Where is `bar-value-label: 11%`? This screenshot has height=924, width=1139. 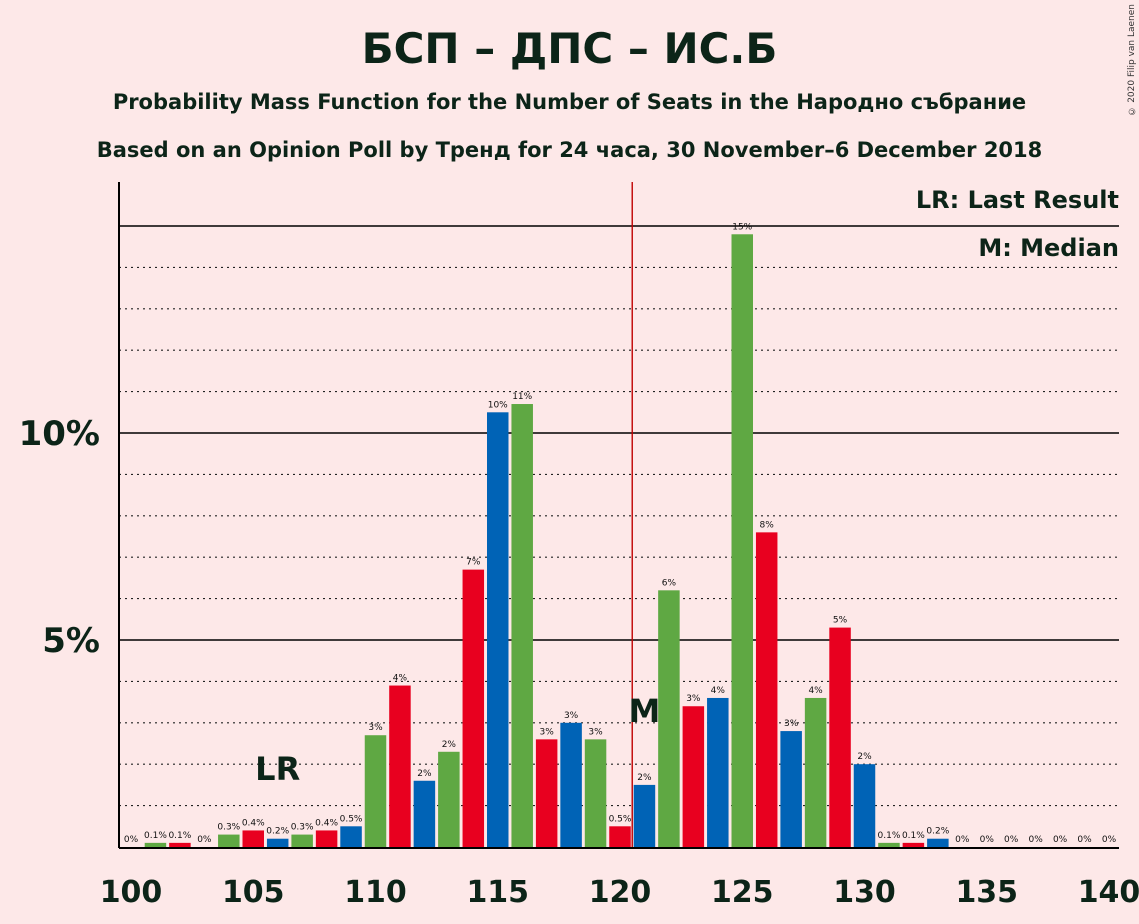 bar-value-label: 11% is located at coordinates (522, 397).